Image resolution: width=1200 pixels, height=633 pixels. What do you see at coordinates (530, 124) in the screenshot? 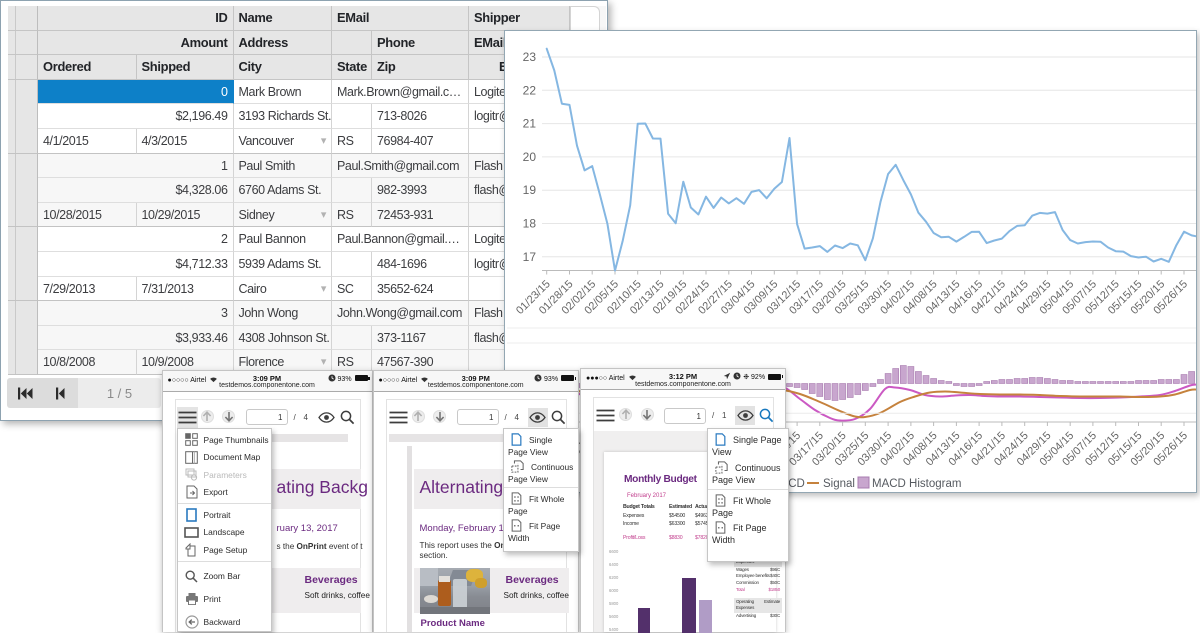
I see `svg-text: 21` at bounding box center [530, 124].